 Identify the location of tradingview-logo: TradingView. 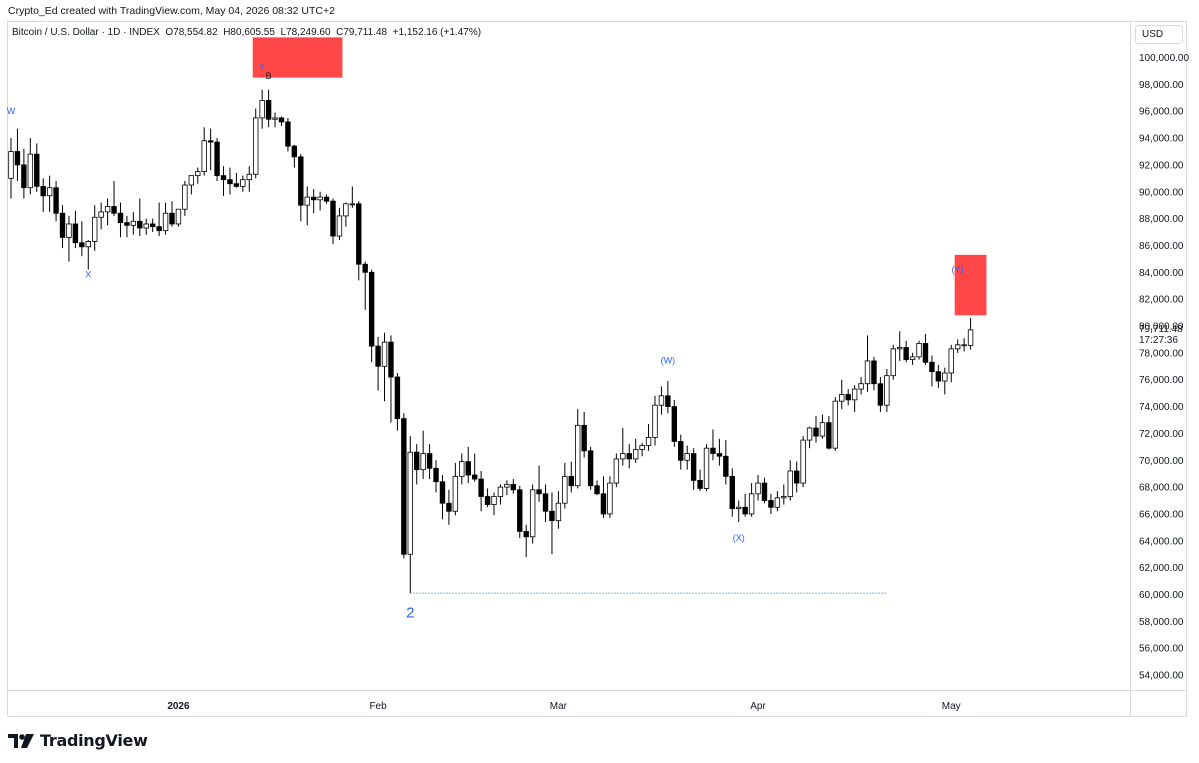
(78, 740).